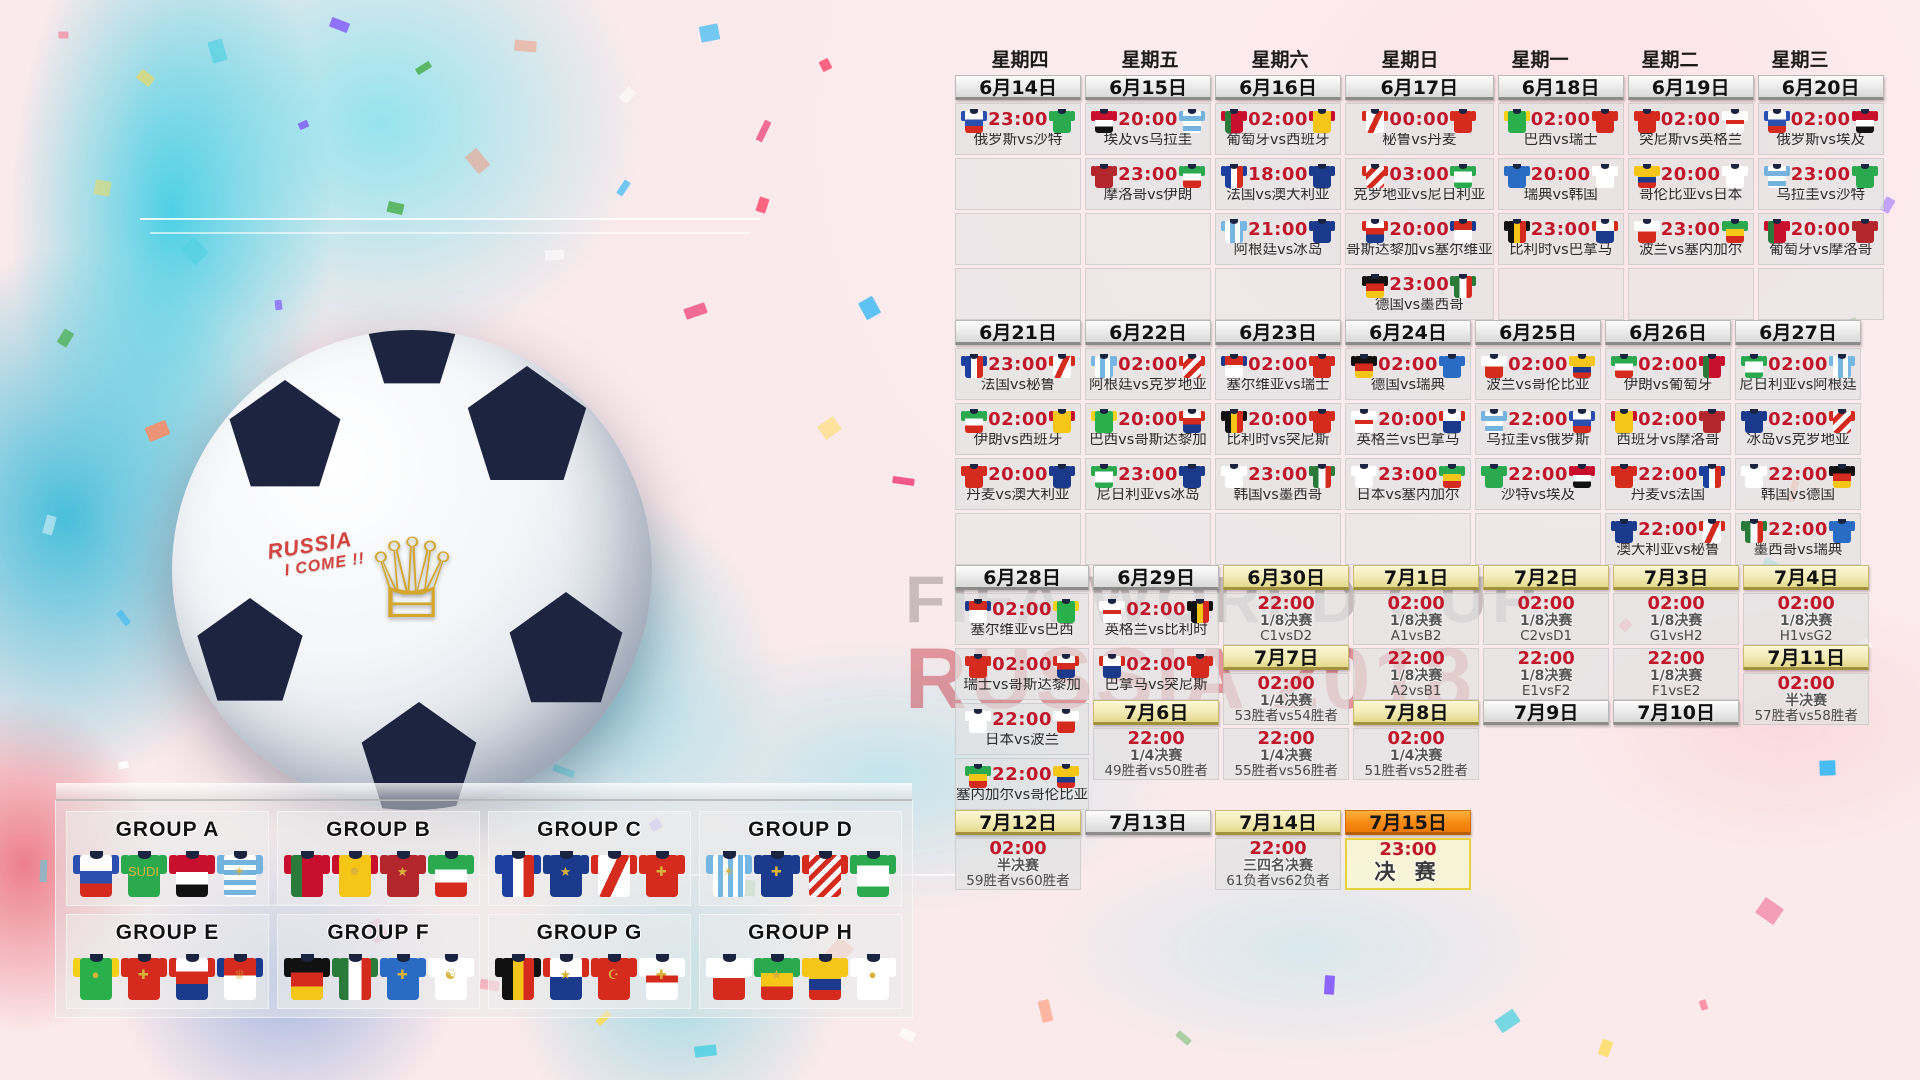 Image resolution: width=1920 pixels, height=1080 pixels. Describe the element at coordinates (1022, 577) in the screenshot. I see `date-chip-6月28日: 6月28日` at that location.